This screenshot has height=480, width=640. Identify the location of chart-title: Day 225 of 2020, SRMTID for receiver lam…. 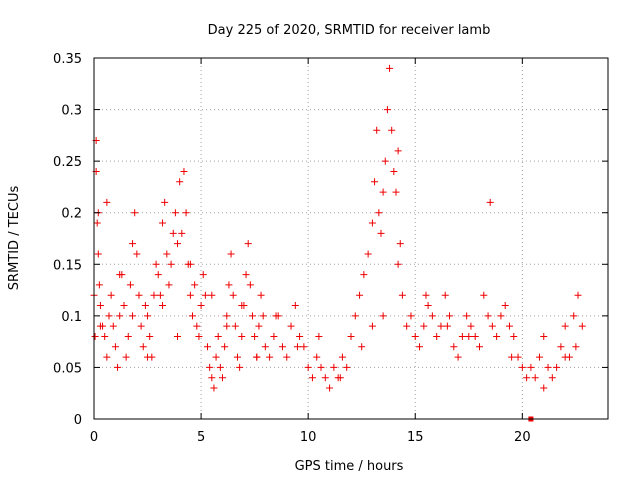
(349, 30).